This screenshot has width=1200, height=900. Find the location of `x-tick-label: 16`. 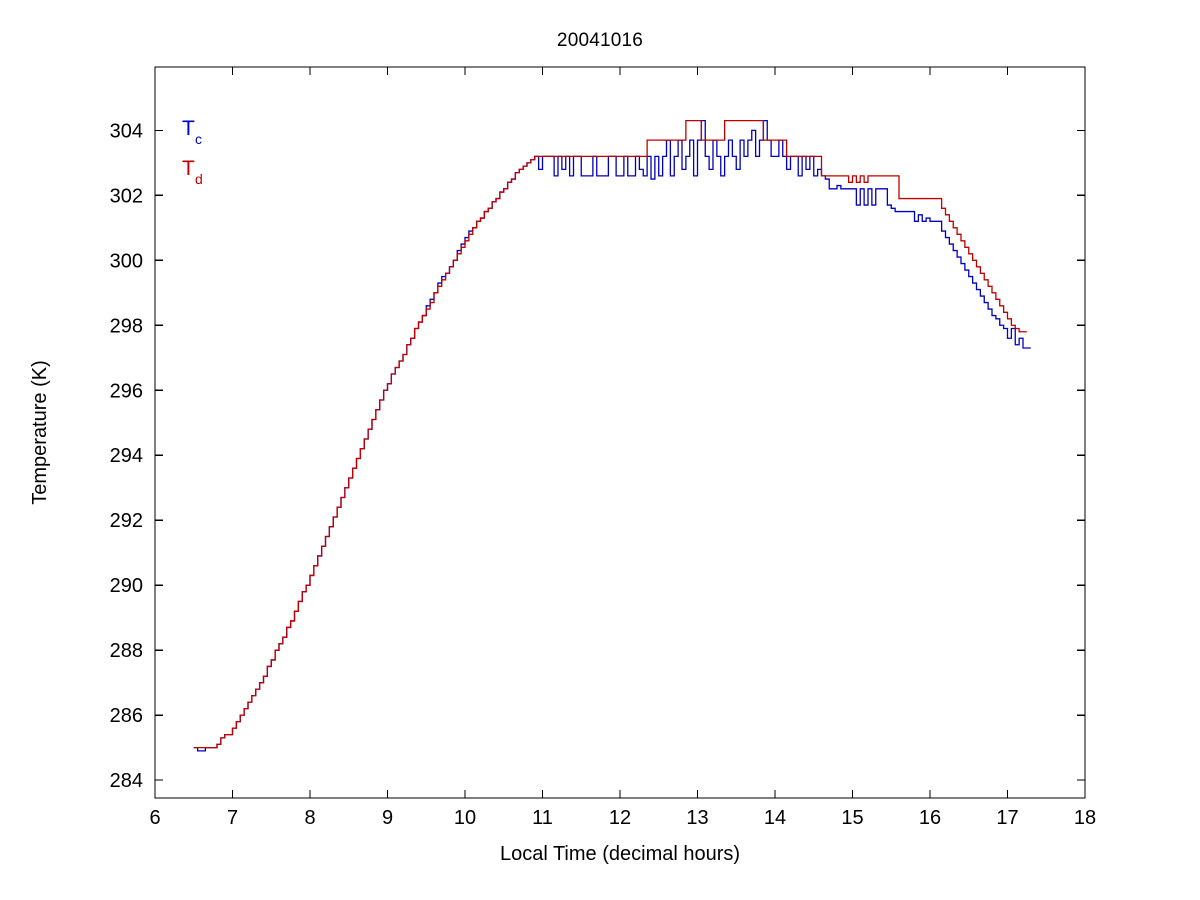

x-tick-label: 16 is located at coordinates (930, 818).